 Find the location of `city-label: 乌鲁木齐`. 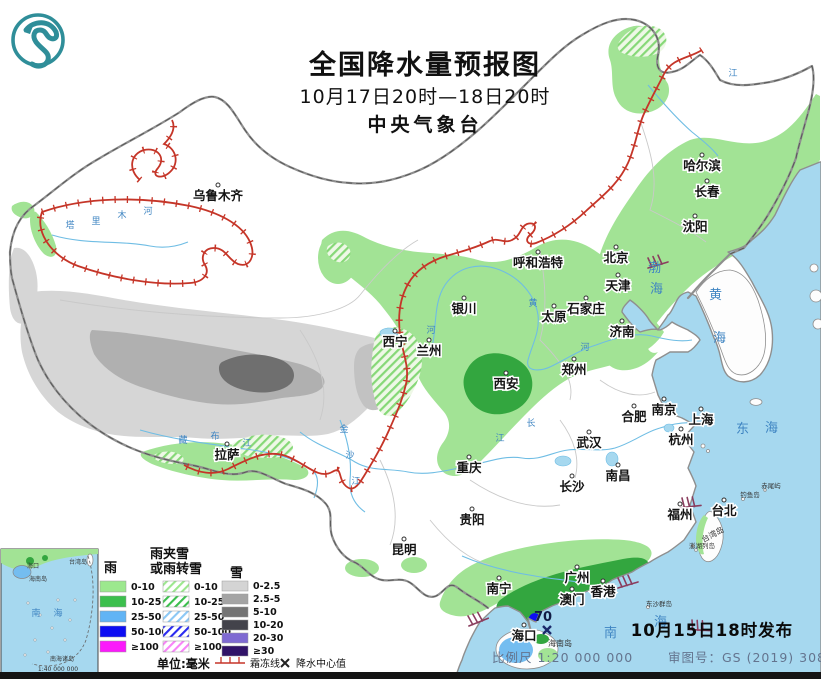

city-label: 乌鲁木齐 is located at coordinates (218, 195).